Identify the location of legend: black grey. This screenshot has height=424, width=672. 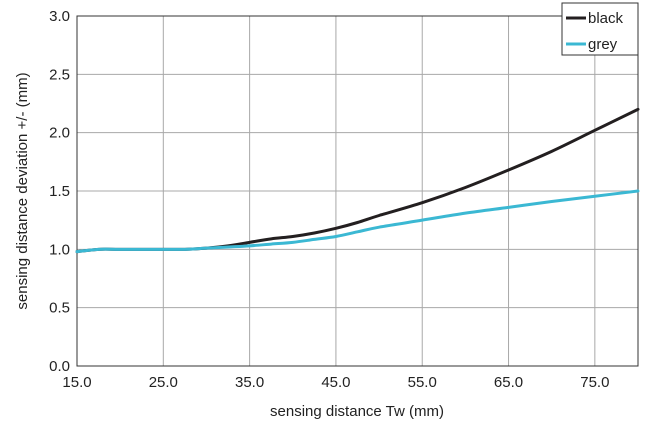
(600, 29).